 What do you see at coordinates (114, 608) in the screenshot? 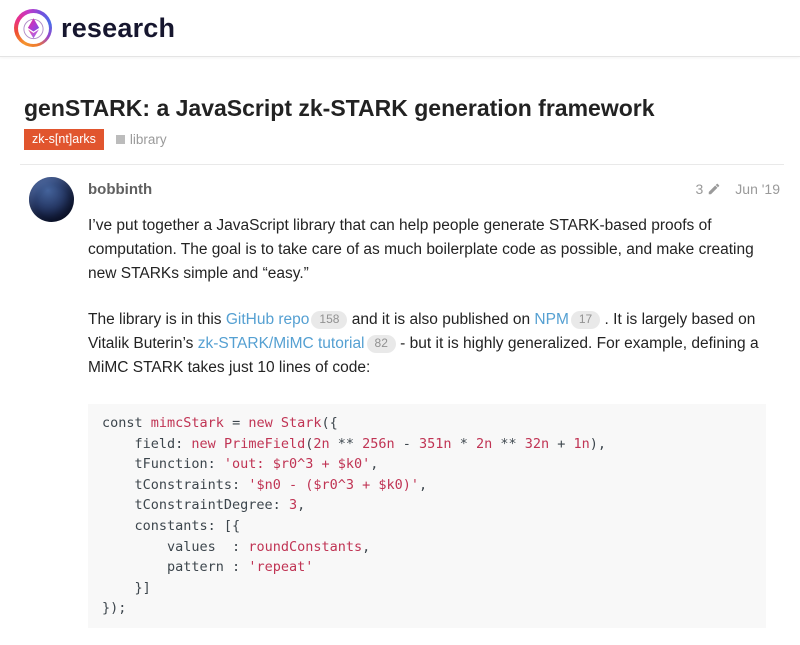
I see `code-line: });` at bounding box center [114, 608].